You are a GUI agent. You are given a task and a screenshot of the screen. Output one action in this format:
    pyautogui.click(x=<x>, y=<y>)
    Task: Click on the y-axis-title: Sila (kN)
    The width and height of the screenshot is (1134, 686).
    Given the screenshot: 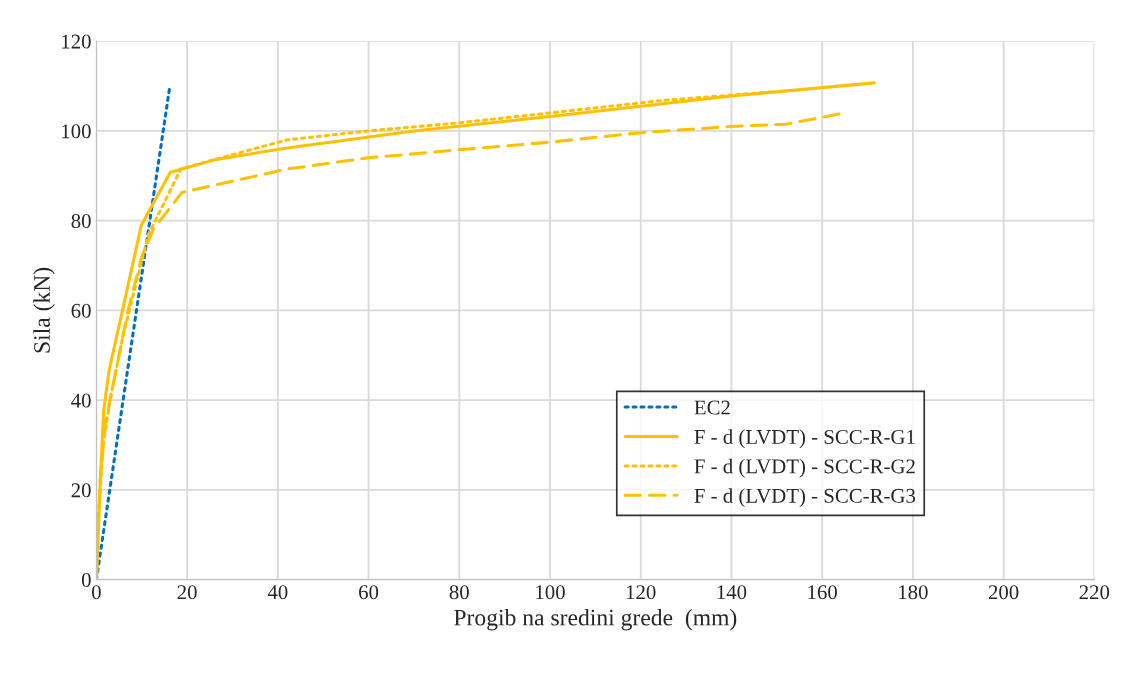 What is the action you would take?
    pyautogui.click(x=44, y=310)
    